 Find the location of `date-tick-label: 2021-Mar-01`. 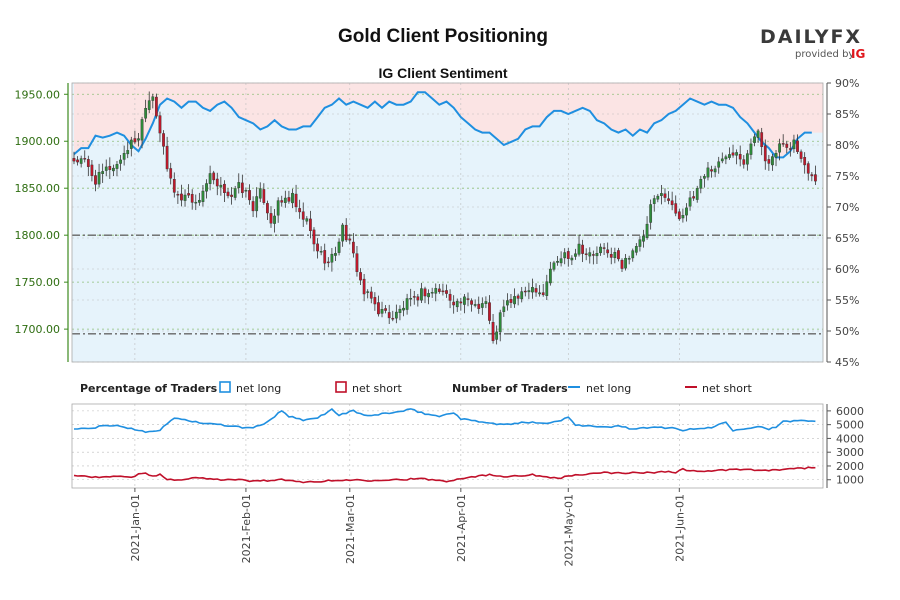

date-tick-label: 2021-Mar-01 is located at coordinates (350, 529).